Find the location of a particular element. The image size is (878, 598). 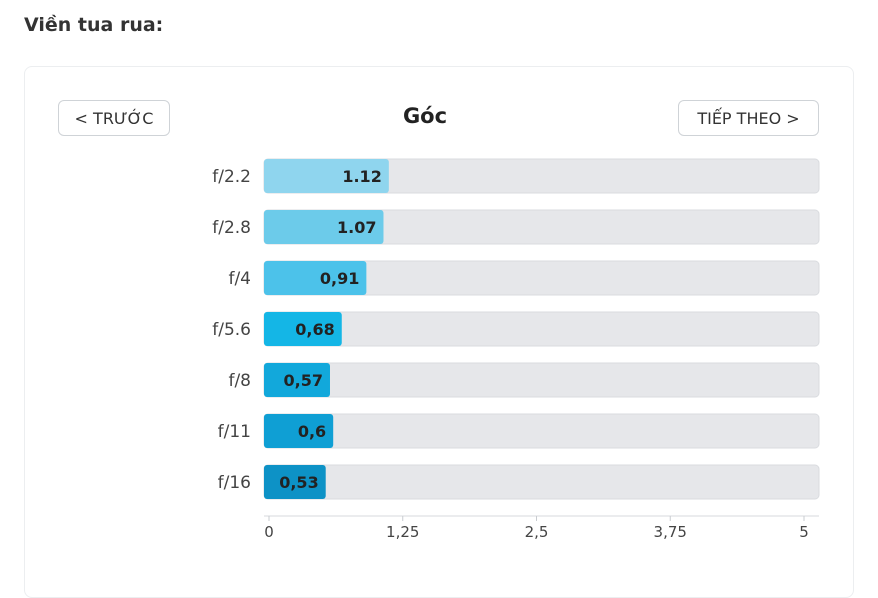

category-label: f/16 is located at coordinates (234, 483).